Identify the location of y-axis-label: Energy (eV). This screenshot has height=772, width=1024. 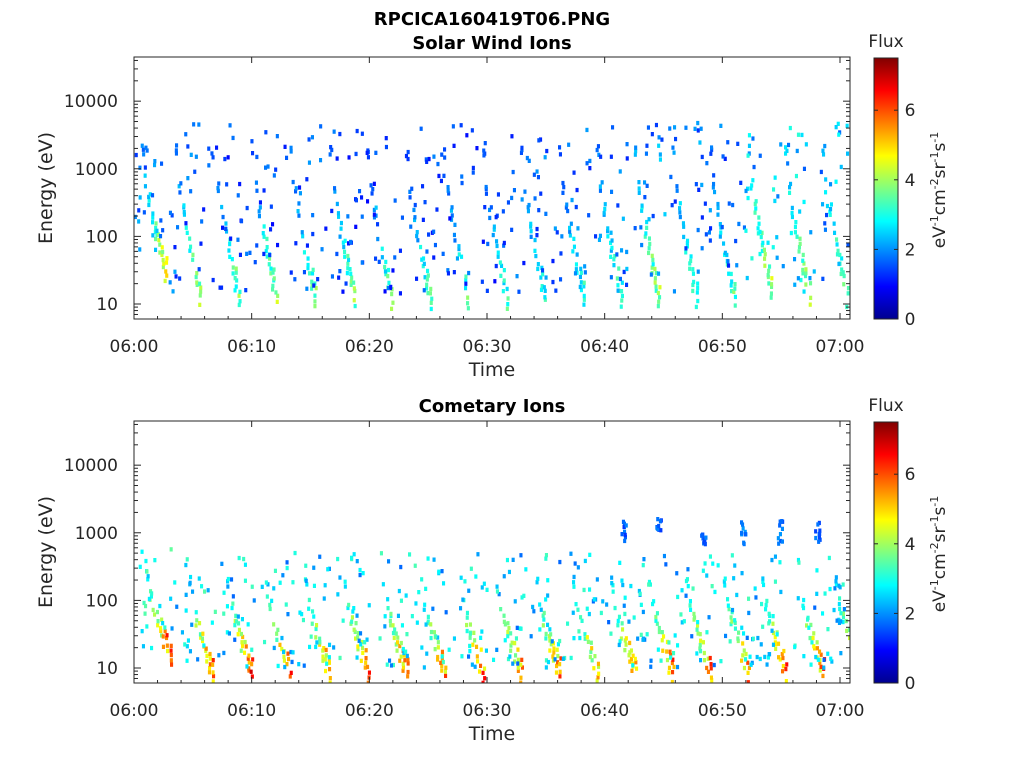
(46, 188).